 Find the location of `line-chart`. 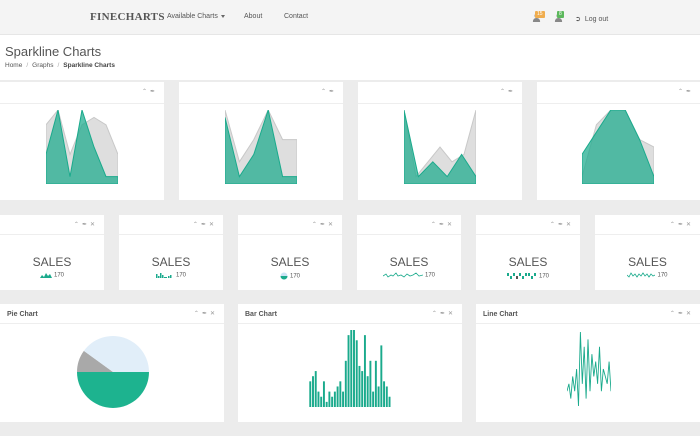

line-chart is located at coordinates (589, 369).